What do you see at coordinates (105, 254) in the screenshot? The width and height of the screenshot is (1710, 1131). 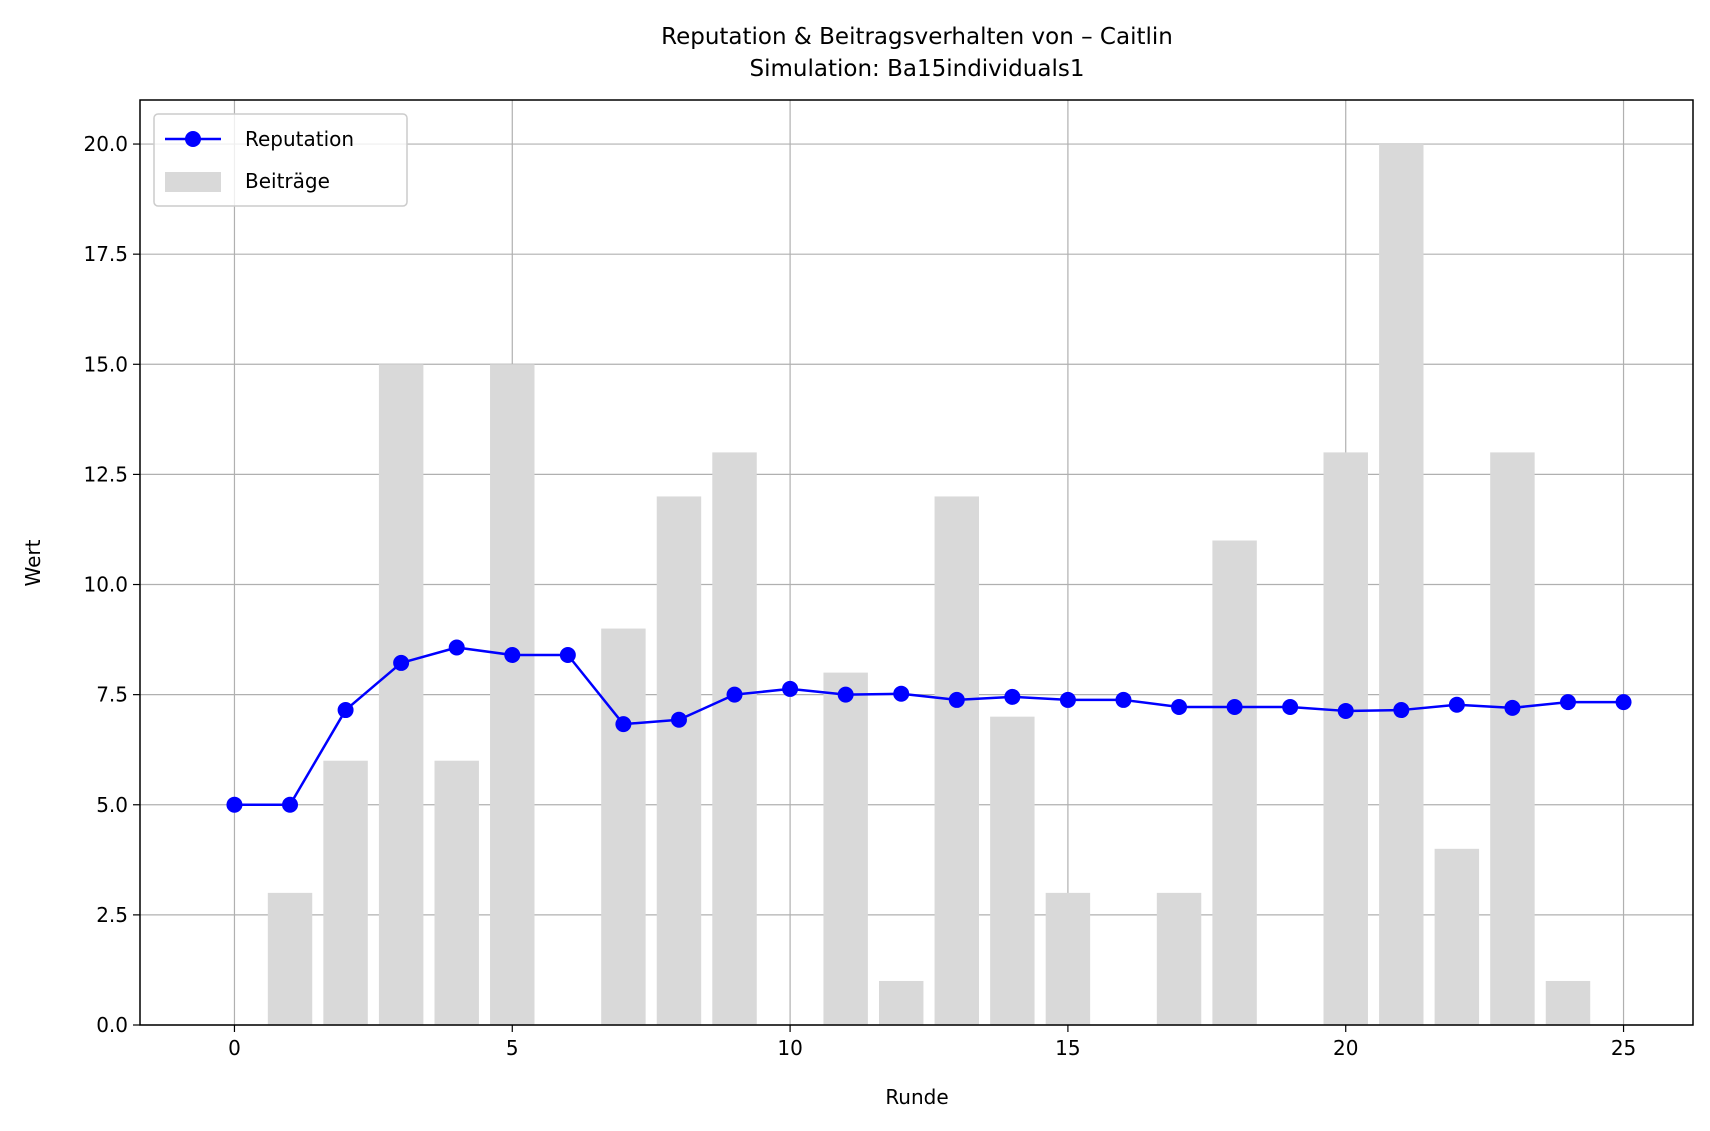 I see `y-tick-label: 17.5` at bounding box center [105, 254].